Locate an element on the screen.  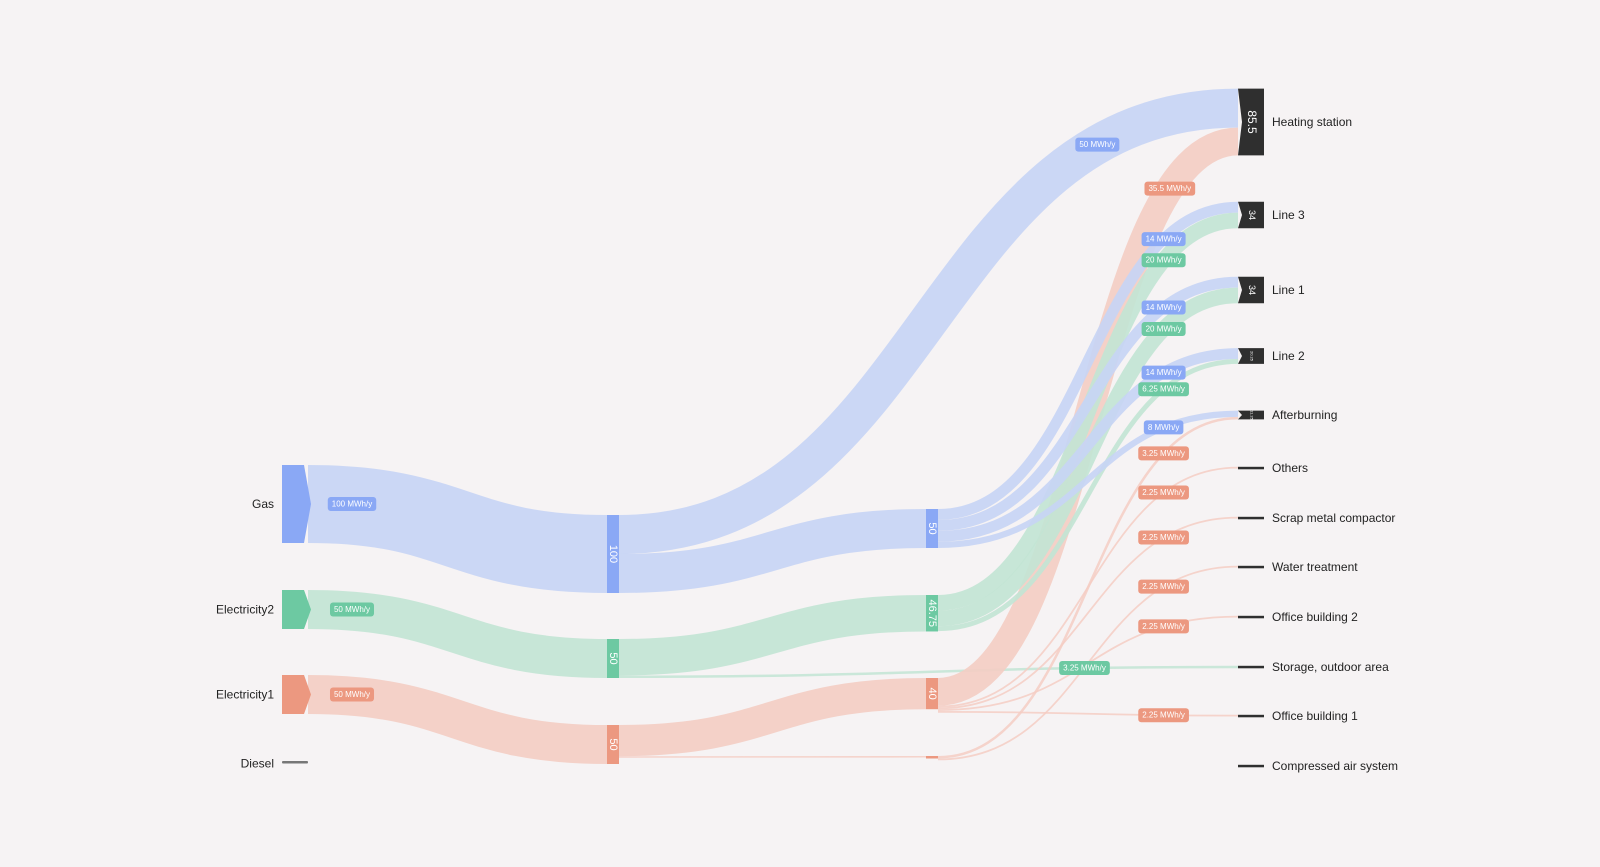
target-node-others is located at coordinates (1251, 468).